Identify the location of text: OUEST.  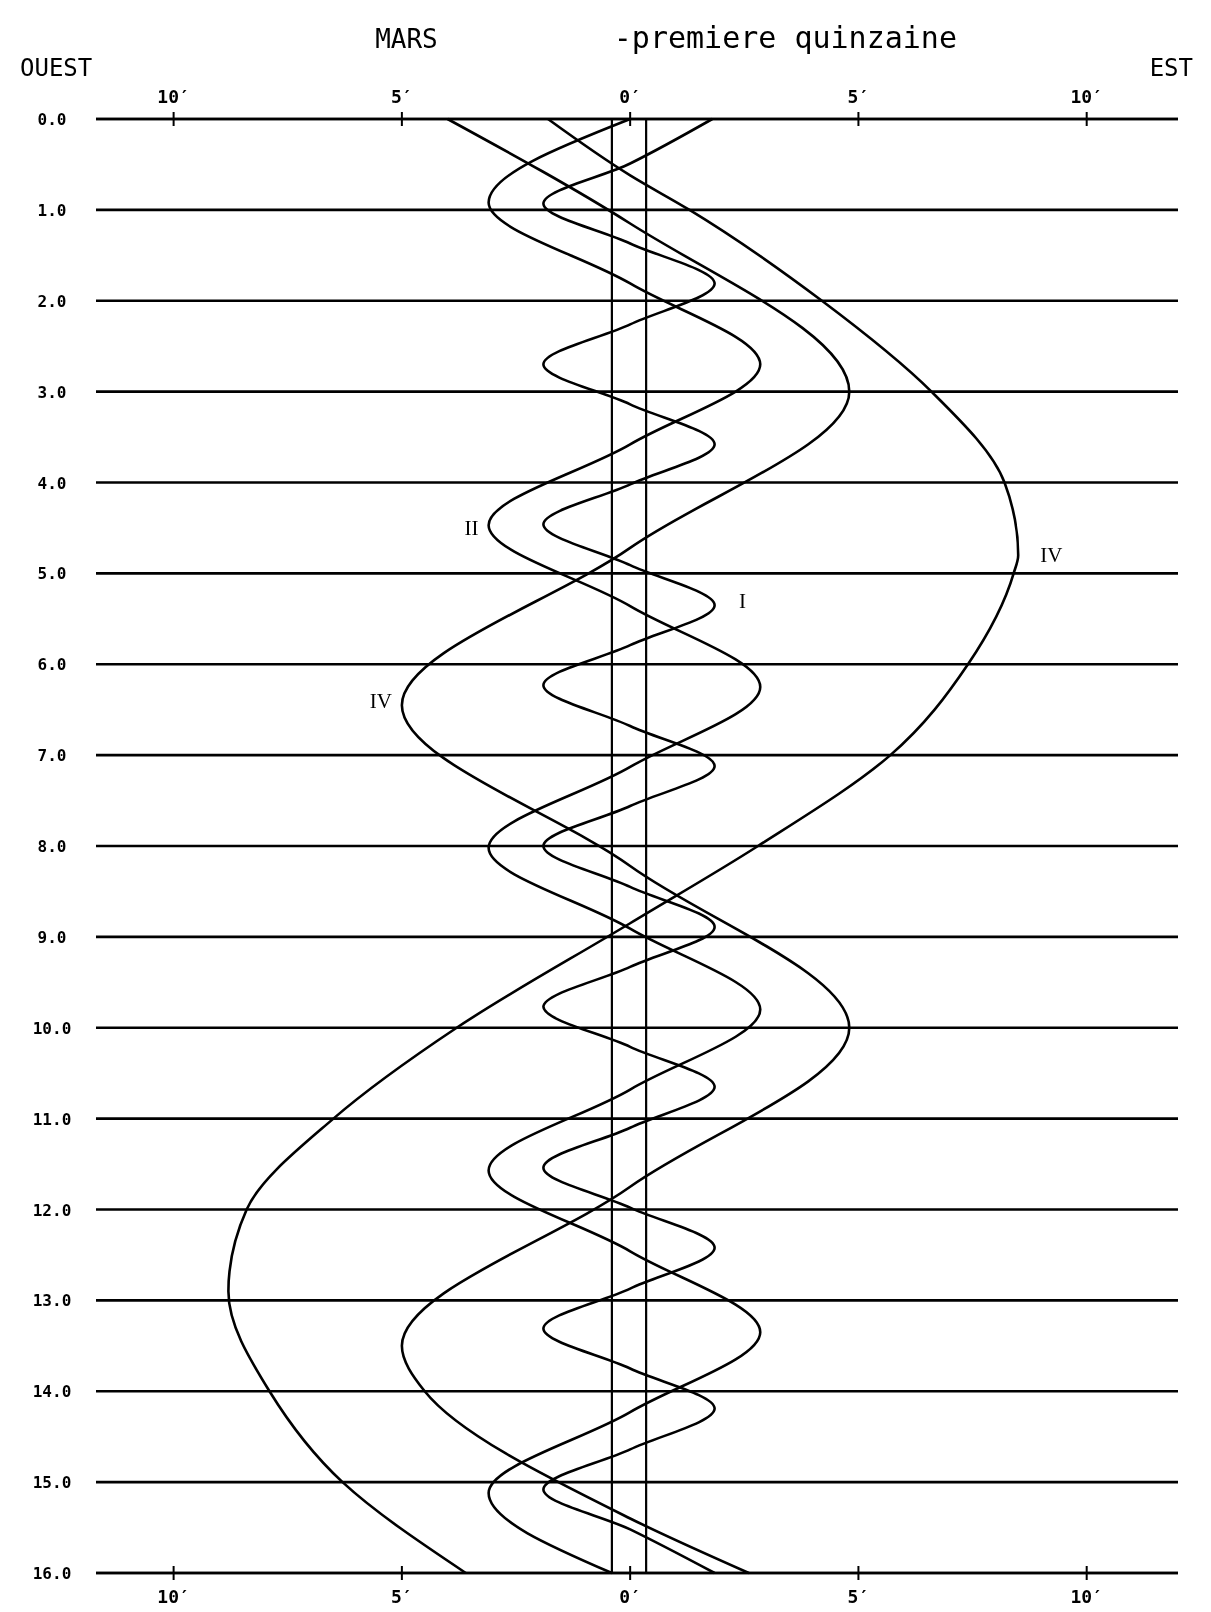
(56, 68).